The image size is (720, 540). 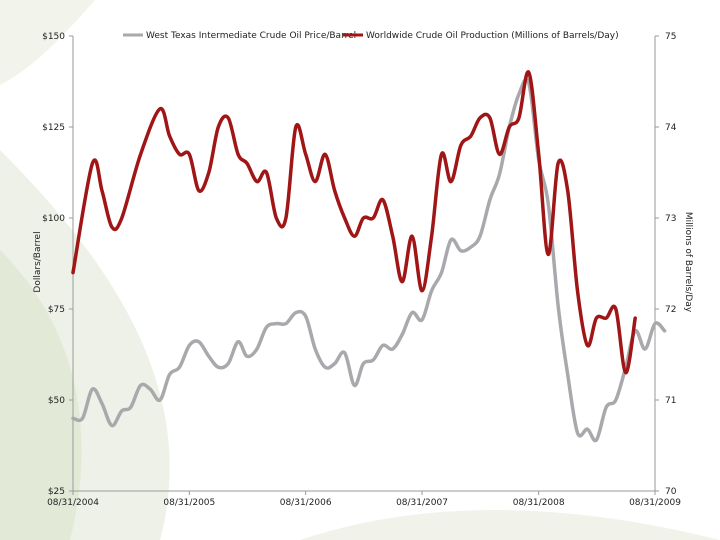 What do you see at coordinates (670, 401) in the screenshot?
I see `right-tick-label: 71` at bounding box center [670, 401].